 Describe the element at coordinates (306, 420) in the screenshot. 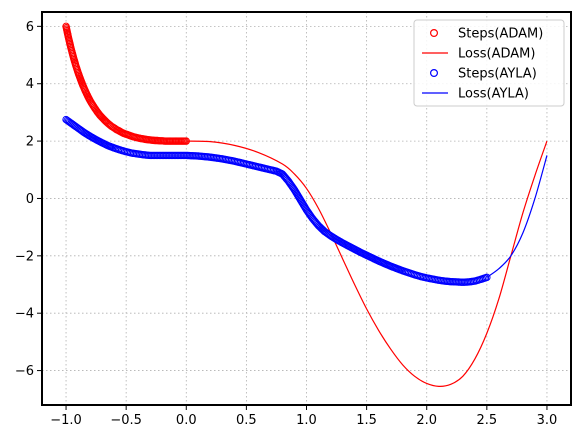

I see `x-tick-label: 1.0` at that location.